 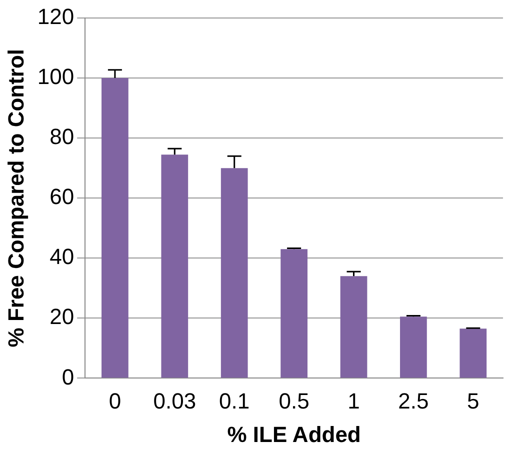 What do you see at coordinates (62, 257) in the screenshot?
I see `y-tick-label: 40` at bounding box center [62, 257].